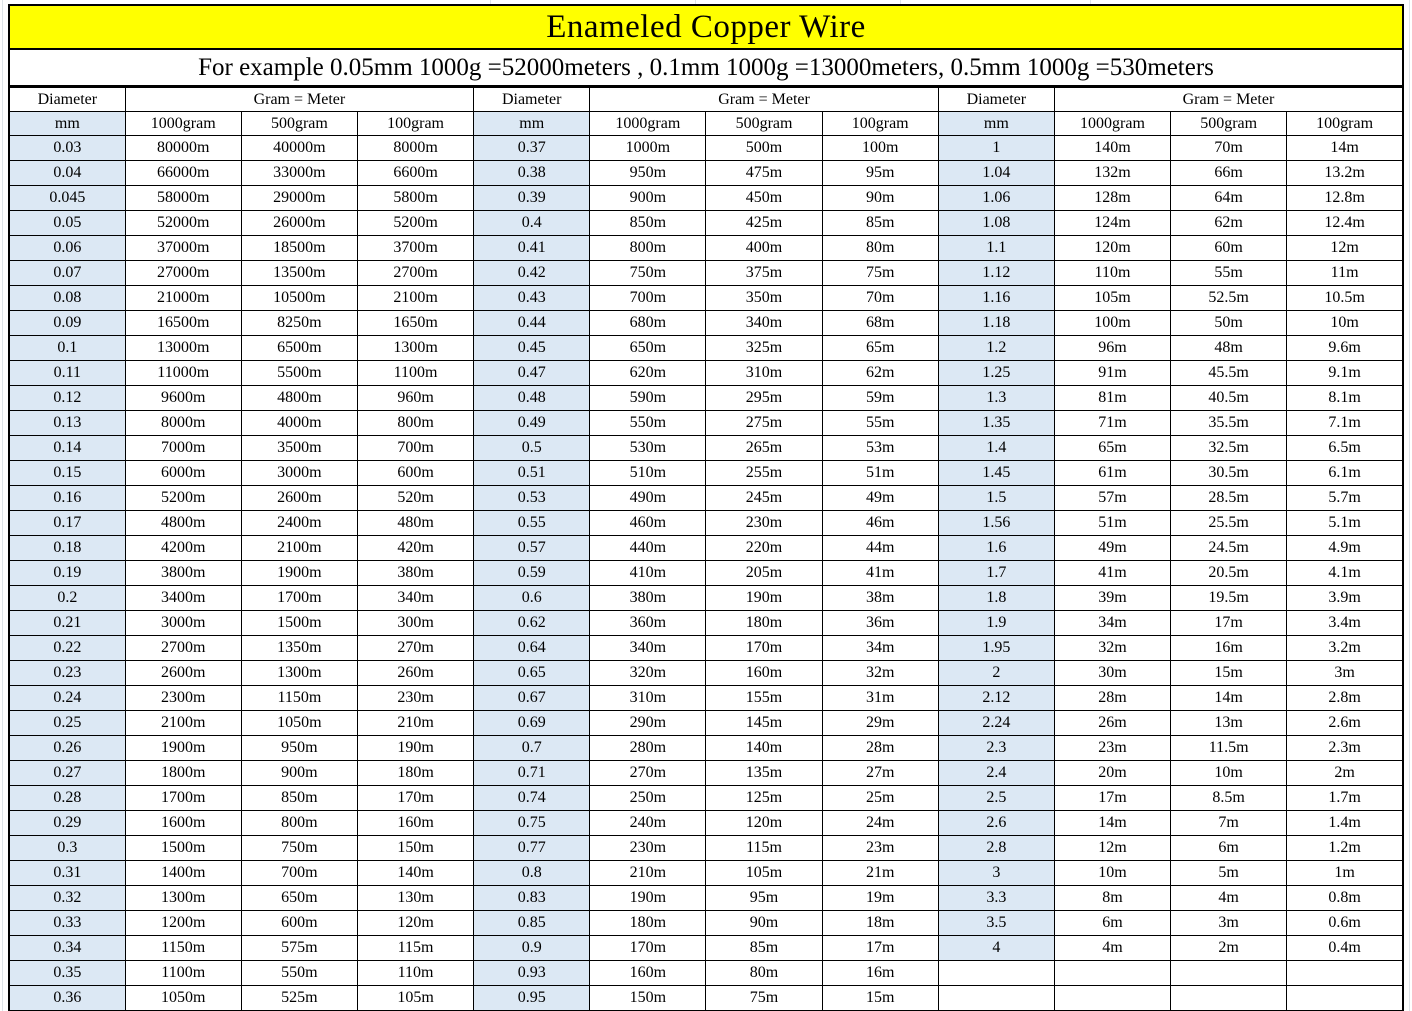 The height and width of the screenshot is (1011, 1412). I want to click on diameter-cell, so click(996, 973).